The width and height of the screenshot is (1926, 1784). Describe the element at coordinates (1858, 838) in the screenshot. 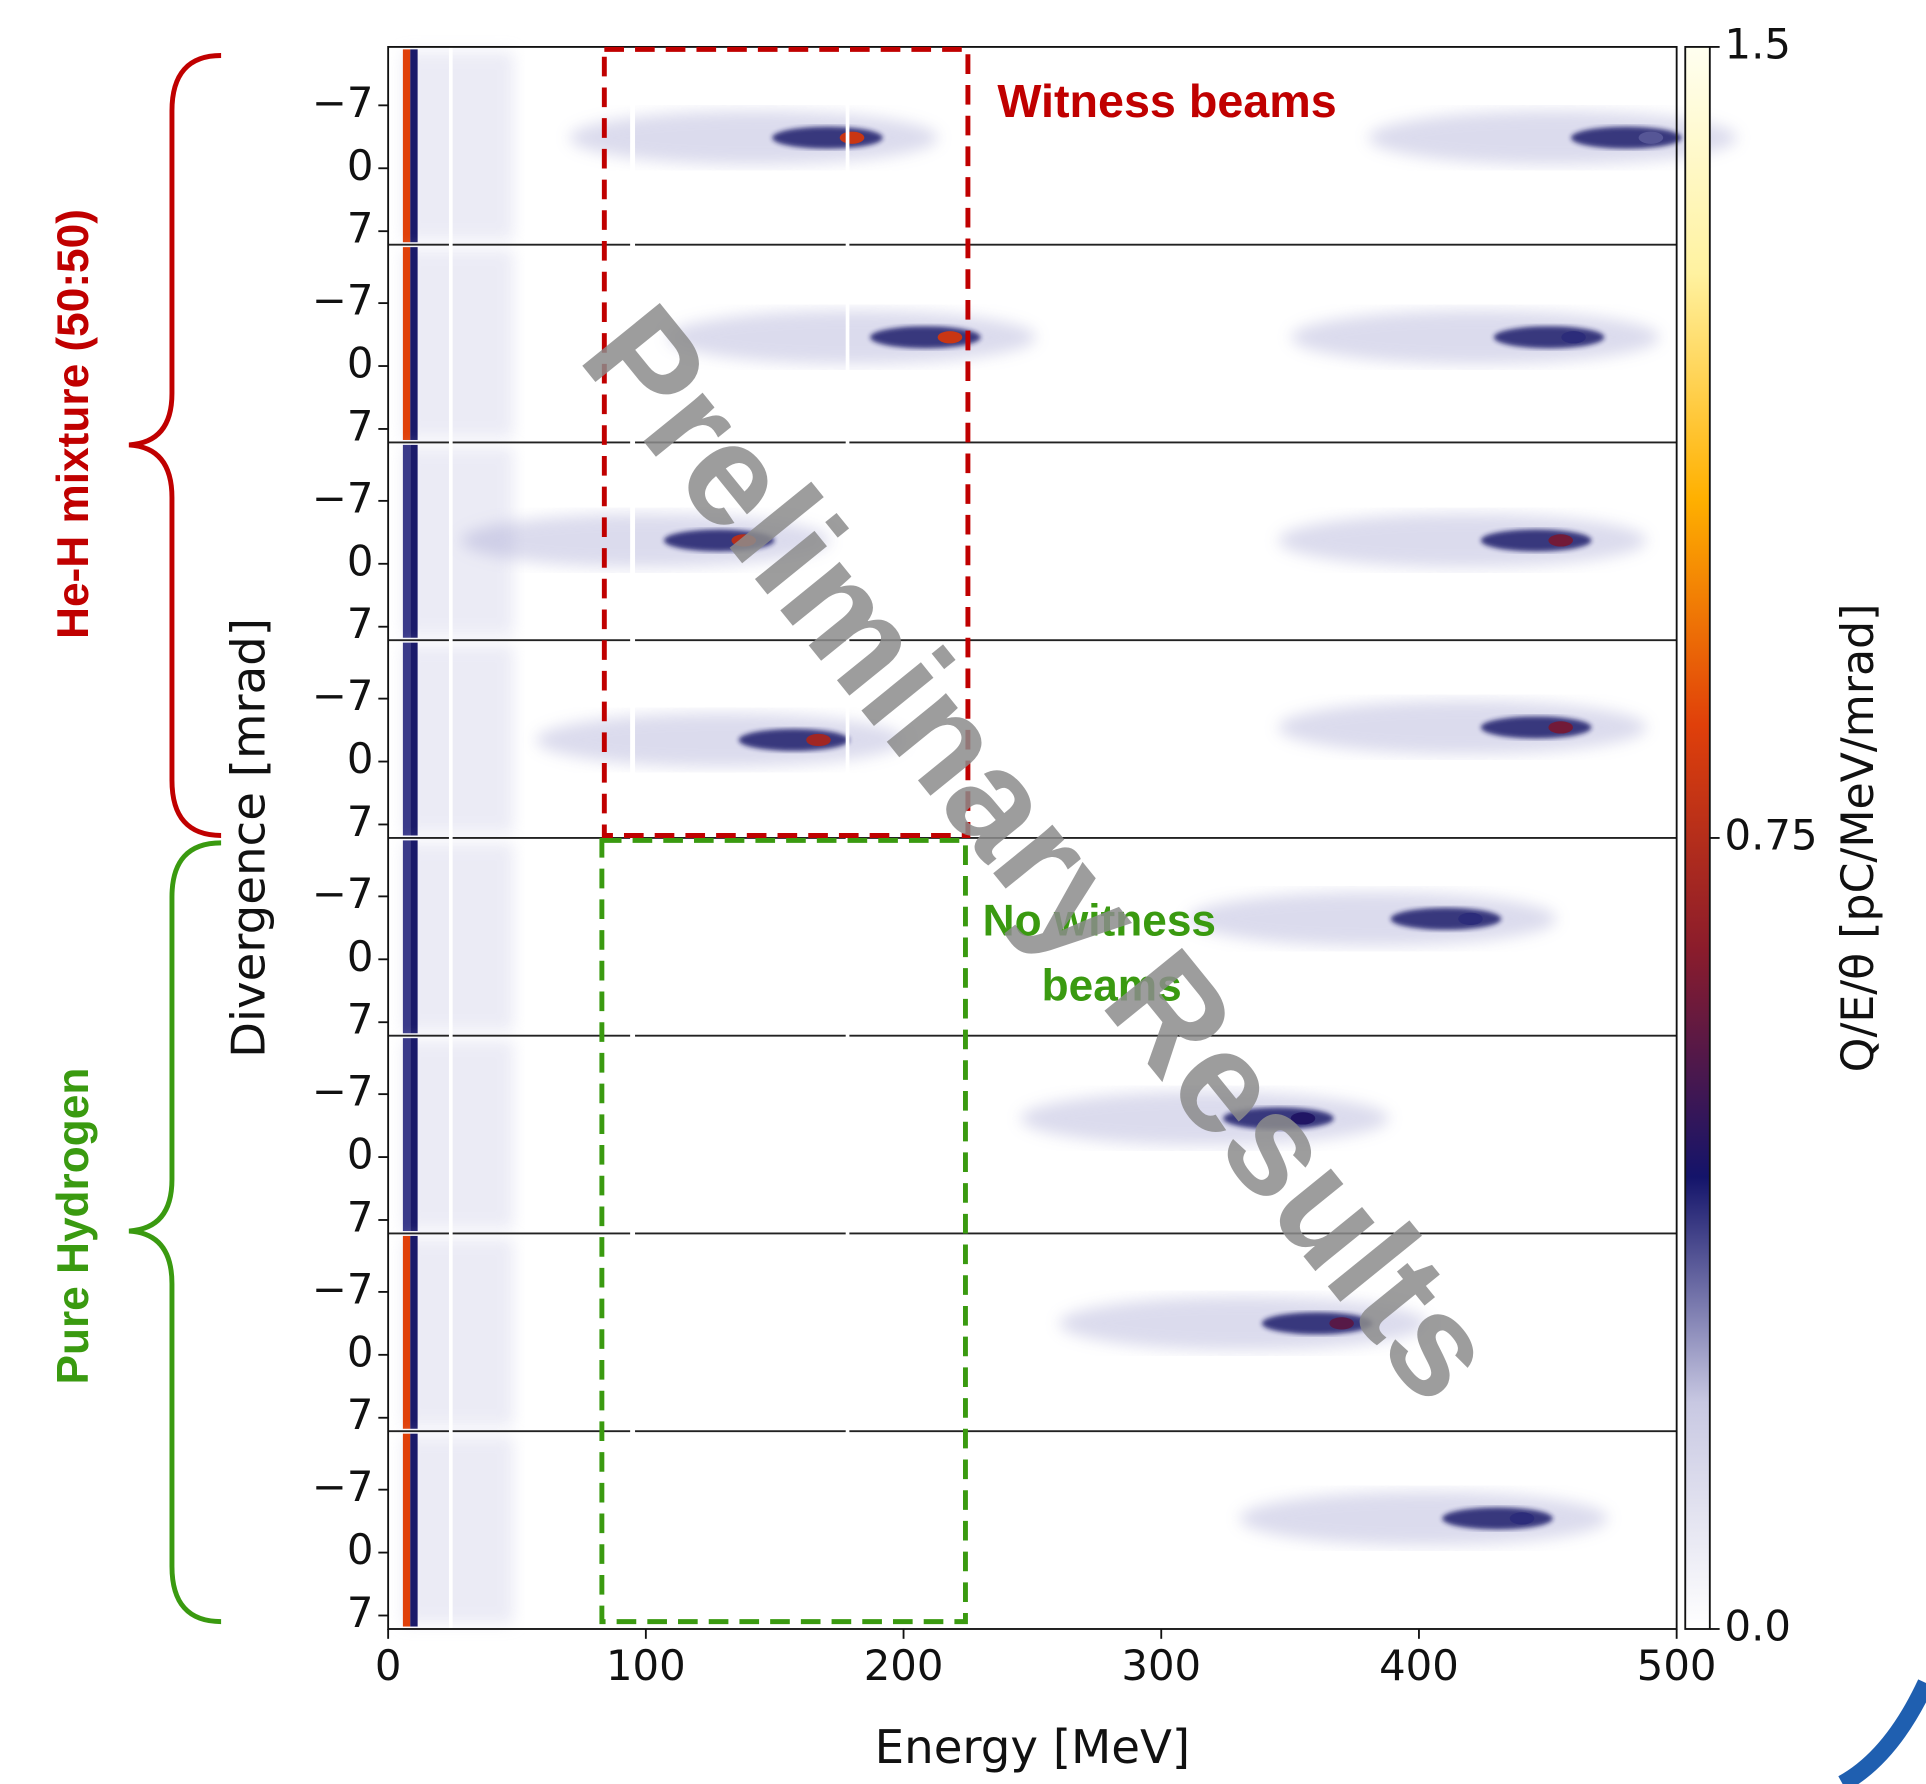

I see `colorbar-label: Q/E/θ [pC/MeV/mrad]` at that location.